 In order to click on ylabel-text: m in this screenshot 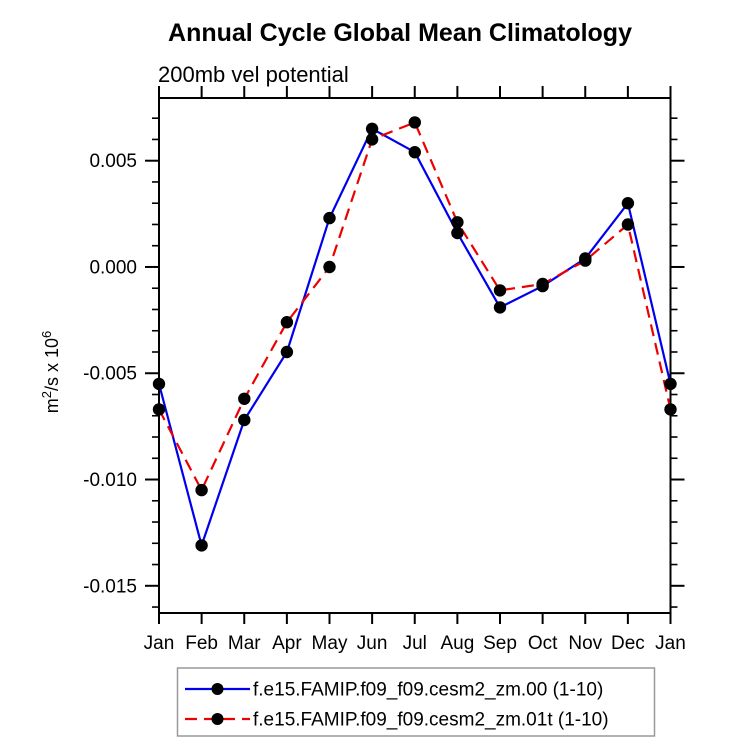, I will do `click(52, 405)`.